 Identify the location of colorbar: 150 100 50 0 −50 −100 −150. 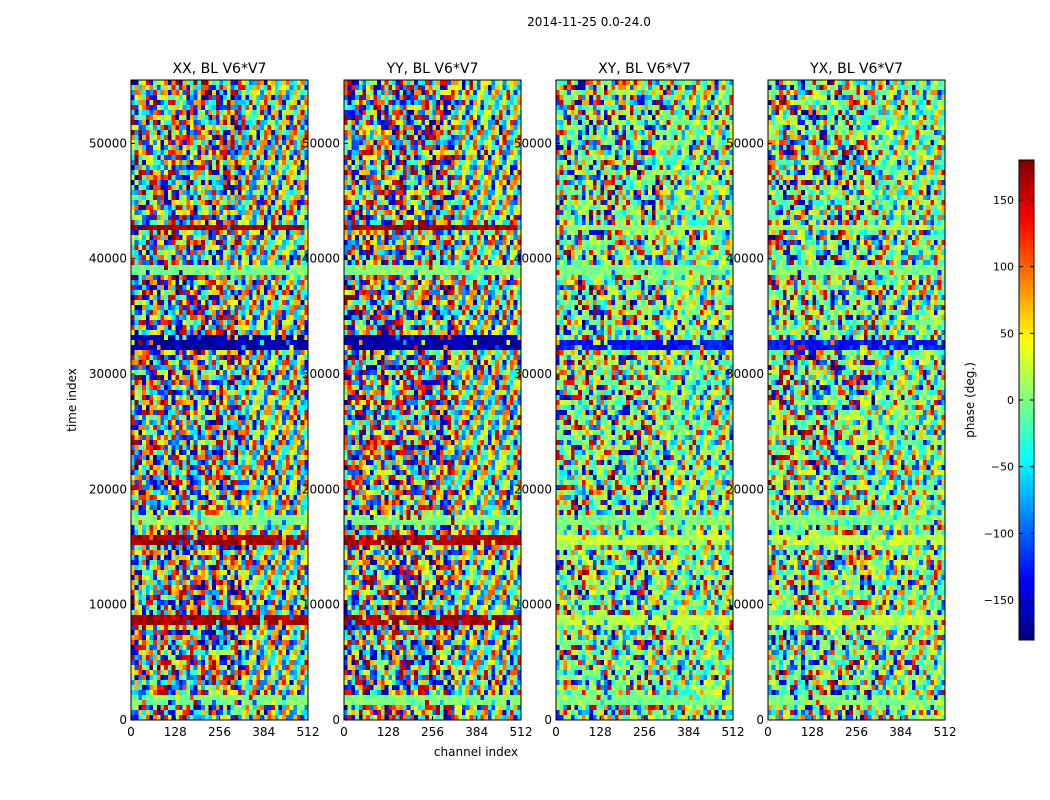
(1009, 400).